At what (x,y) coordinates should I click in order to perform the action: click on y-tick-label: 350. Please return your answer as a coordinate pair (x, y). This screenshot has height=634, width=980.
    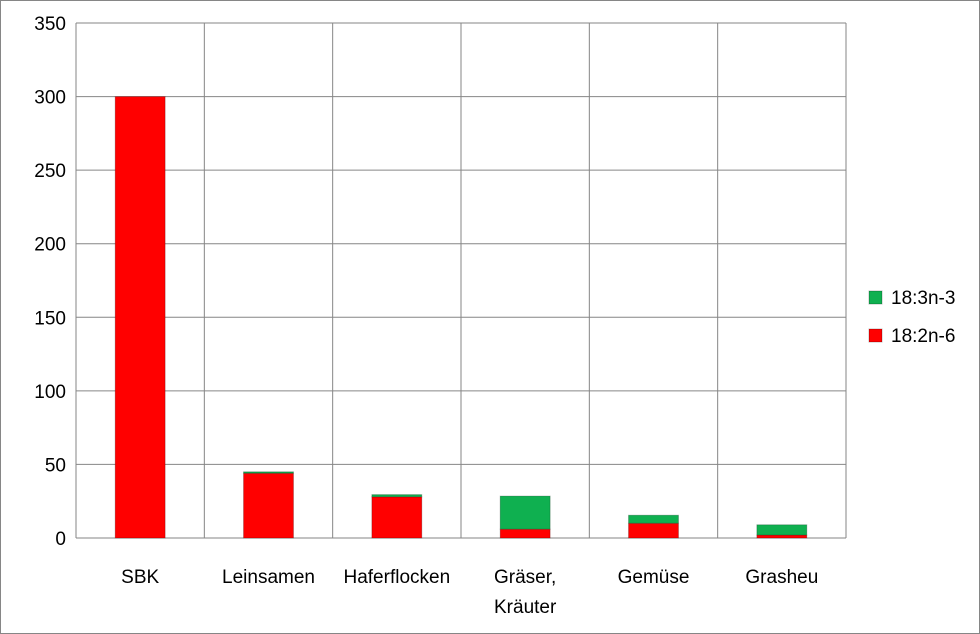
    Looking at the image, I should click on (50, 24).